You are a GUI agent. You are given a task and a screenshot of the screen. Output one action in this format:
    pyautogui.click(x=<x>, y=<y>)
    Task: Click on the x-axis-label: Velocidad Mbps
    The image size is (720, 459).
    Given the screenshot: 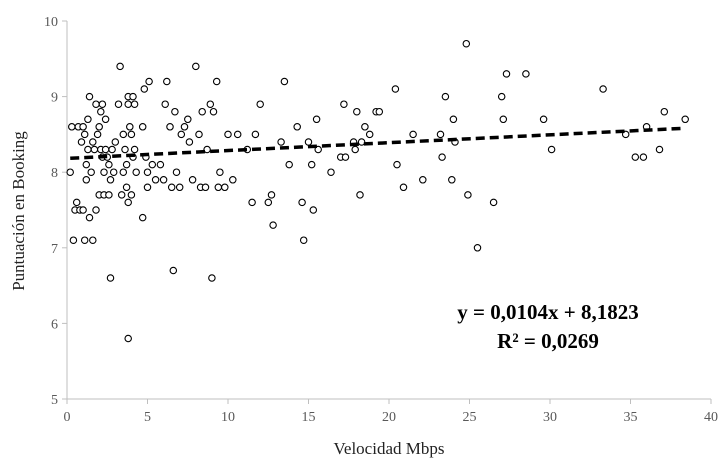 What is the action you would take?
    pyautogui.click(x=389, y=448)
    